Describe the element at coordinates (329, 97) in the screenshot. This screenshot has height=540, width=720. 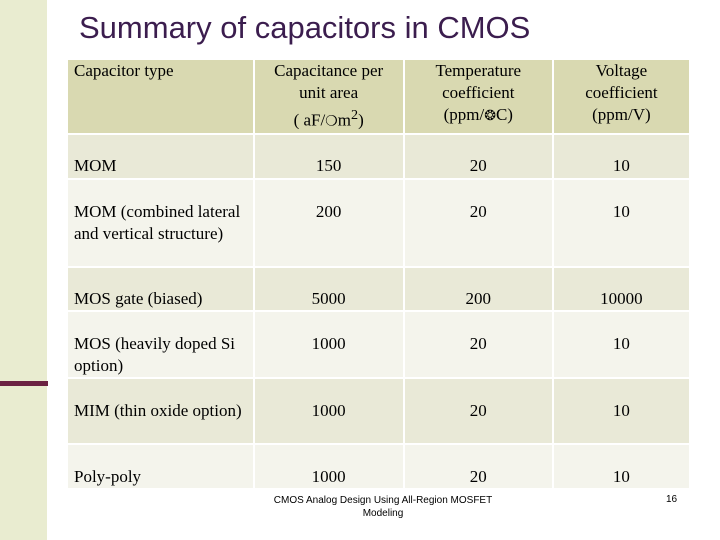
I see `header-capacitance: Capacitance per unit area ( aF/❍m2)` at that location.